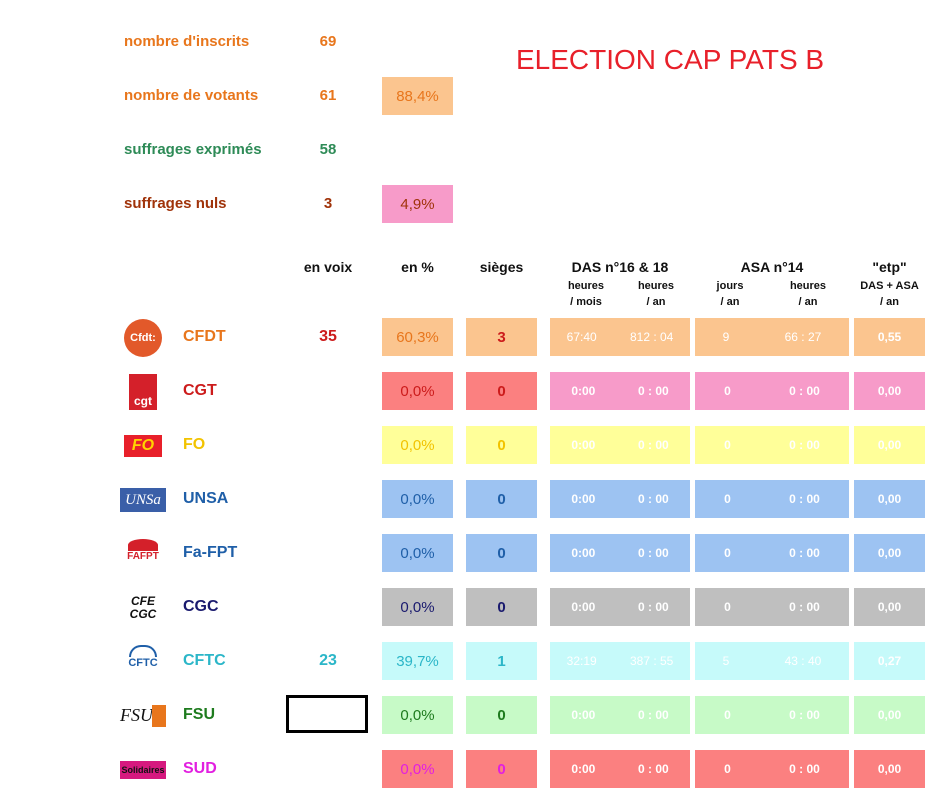  I want to click on nuls-pct: 4,9%, so click(417, 204).